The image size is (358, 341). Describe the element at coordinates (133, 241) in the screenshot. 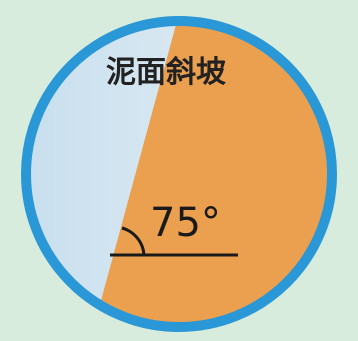

I see `angle-arc` at that location.